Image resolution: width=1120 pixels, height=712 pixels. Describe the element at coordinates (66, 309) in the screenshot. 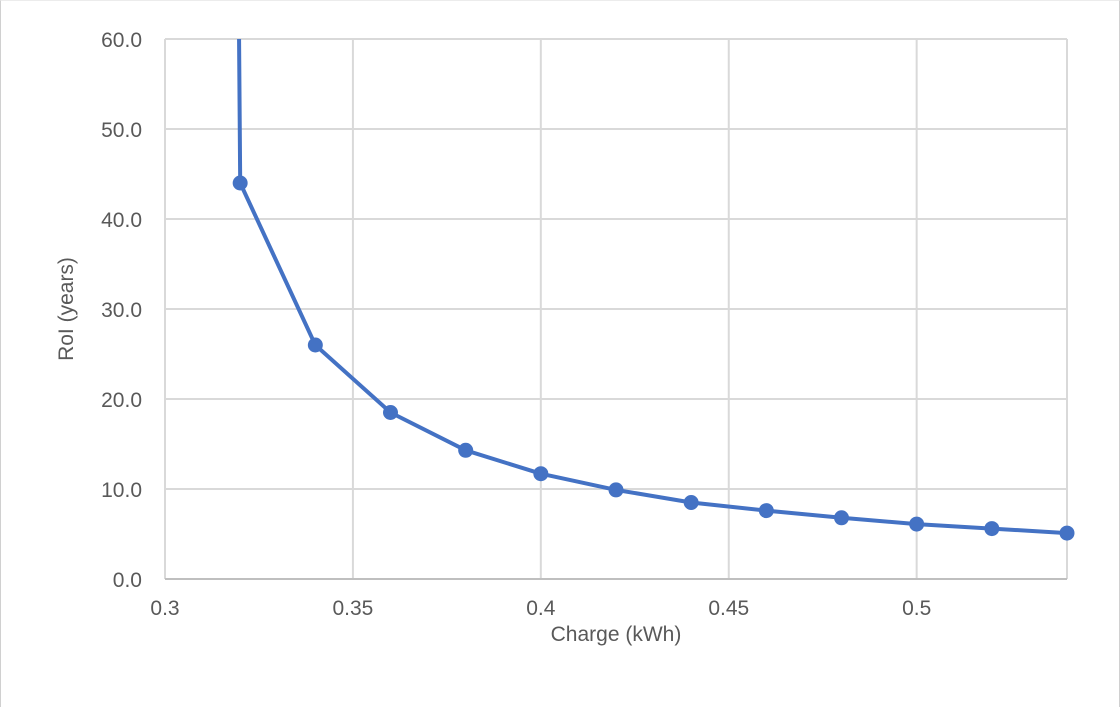

I see `y-axis-title: RoI (years)` at that location.